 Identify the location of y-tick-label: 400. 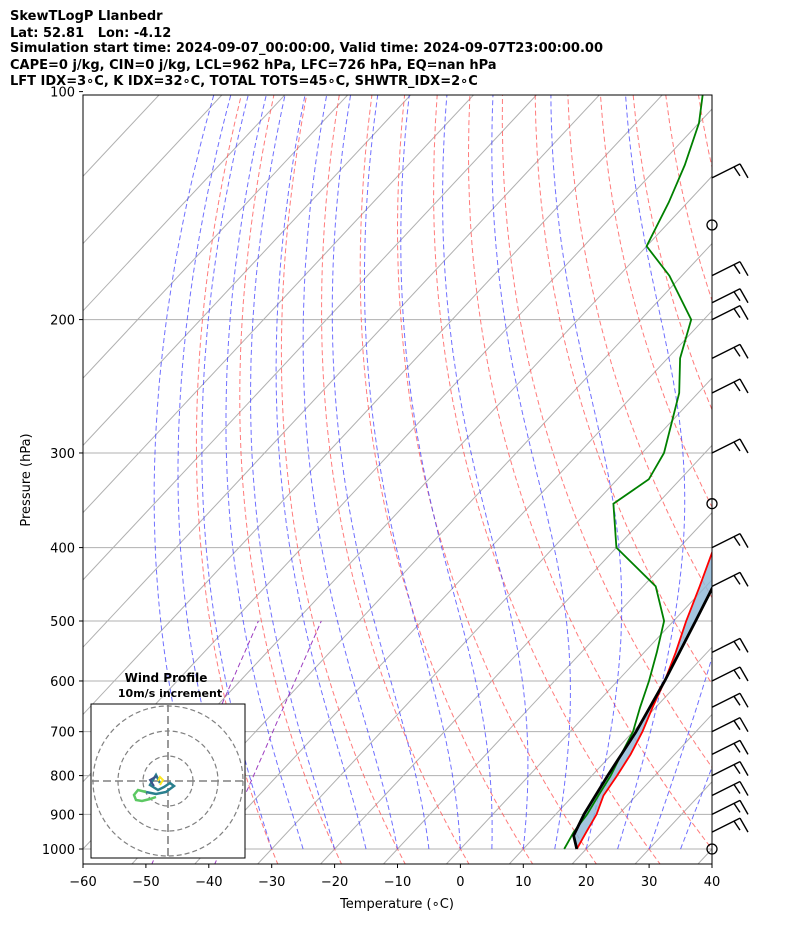
(62, 549).